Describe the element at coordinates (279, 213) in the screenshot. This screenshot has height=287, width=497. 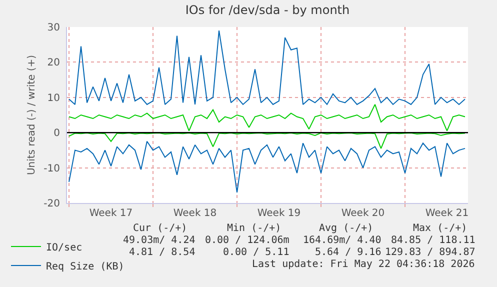
I see `x-tick-label: Week 19` at that location.